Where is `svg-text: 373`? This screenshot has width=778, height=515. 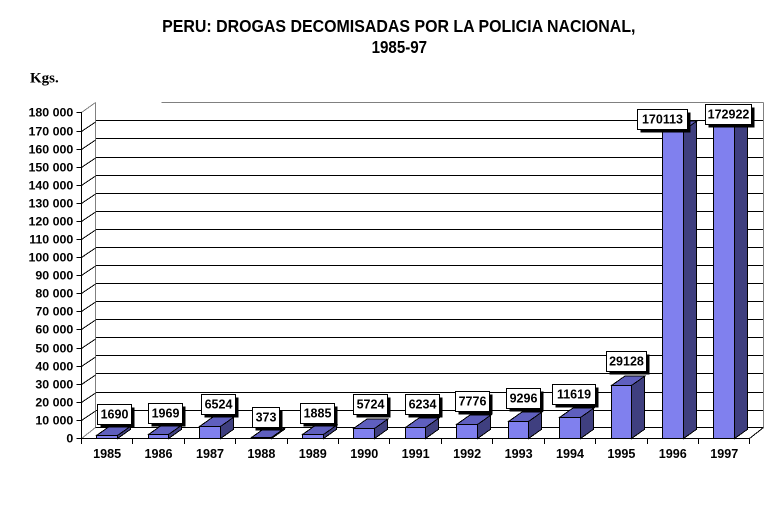 svg-text: 373 is located at coordinates (266, 417).